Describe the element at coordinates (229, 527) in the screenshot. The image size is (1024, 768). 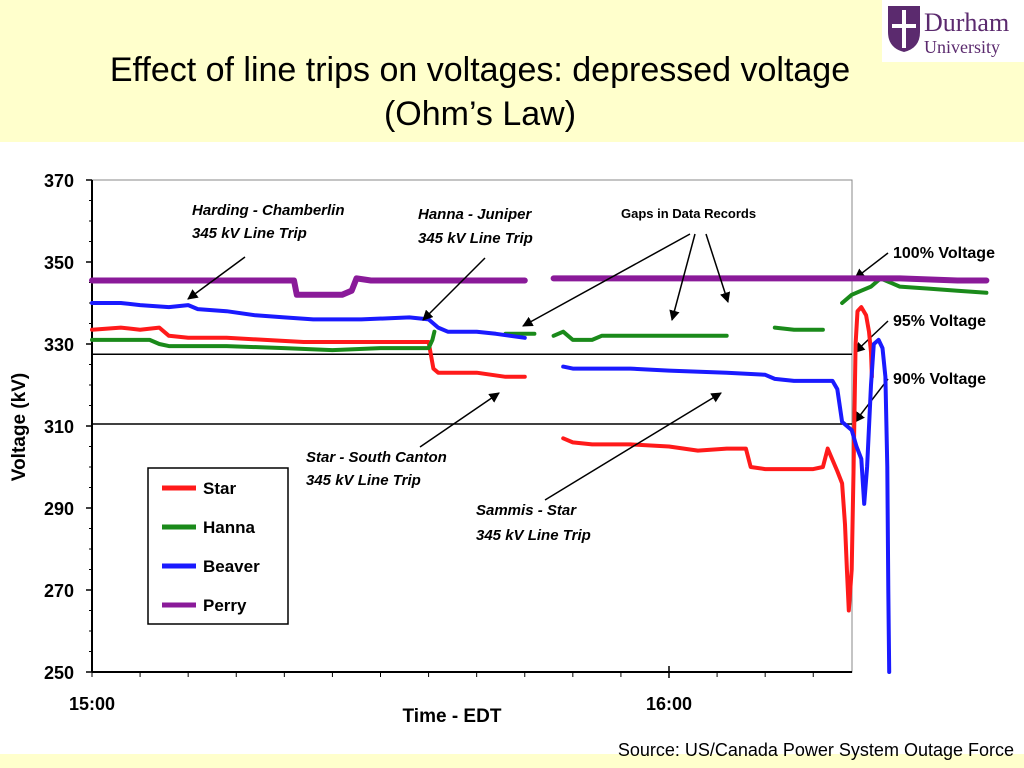
I see `legend-label-hanna: Hanna` at that location.